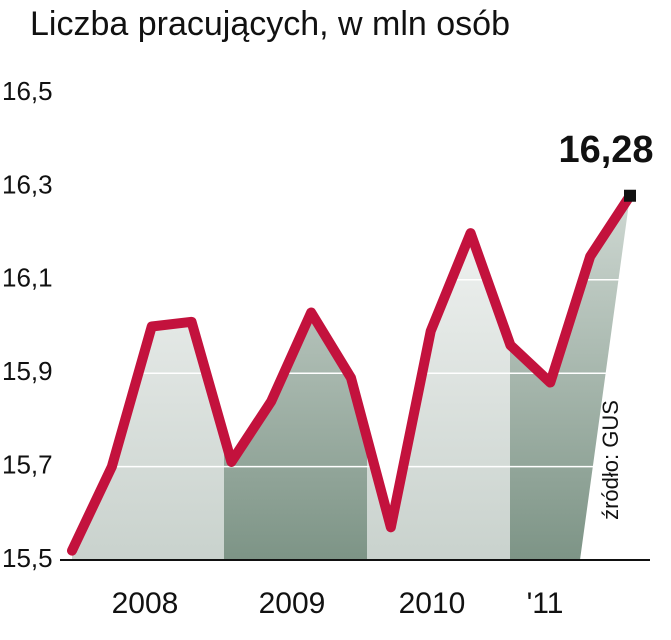 The width and height of the screenshot is (671, 640). I want to click on end-marker, so click(630, 195).